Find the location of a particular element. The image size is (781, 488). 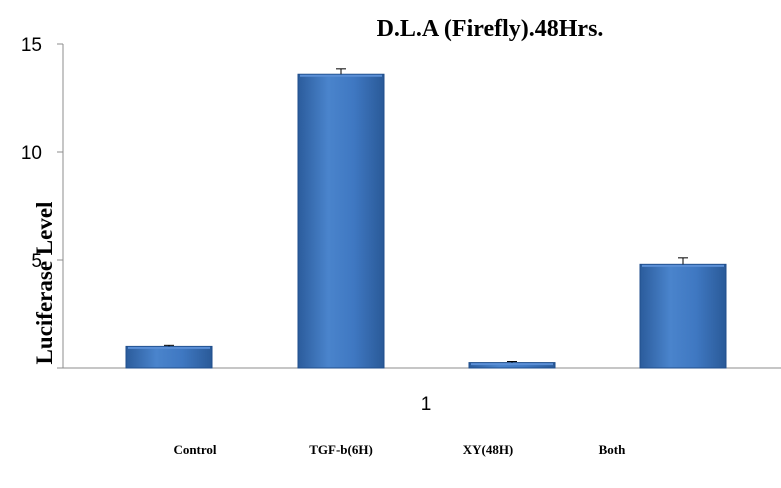

y-axis-label: Luciferase Level is located at coordinates (44, 283).